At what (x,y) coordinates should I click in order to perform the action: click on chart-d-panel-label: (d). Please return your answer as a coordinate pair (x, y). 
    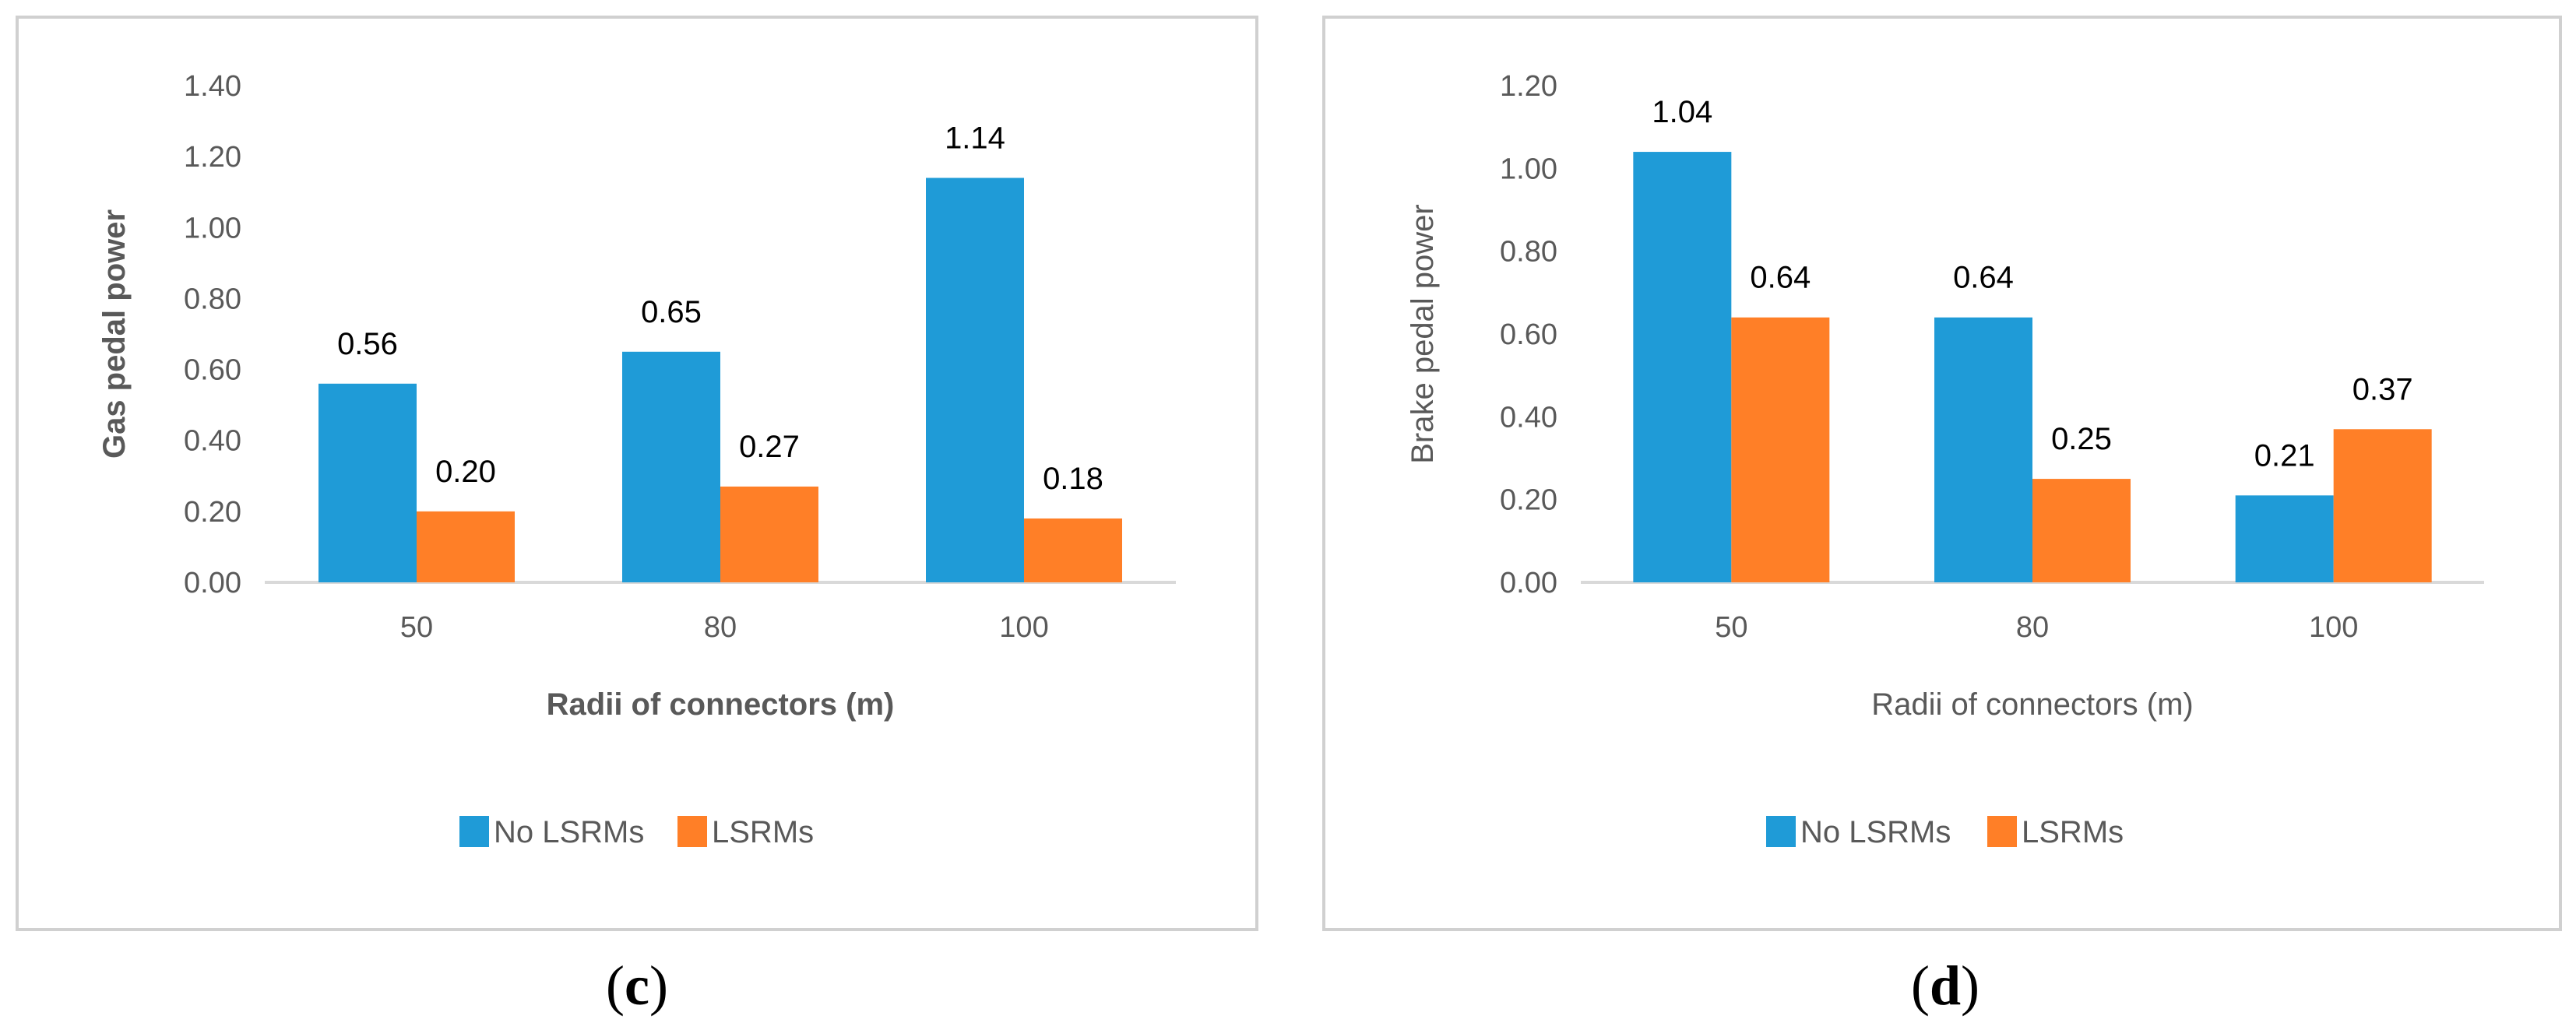
    Looking at the image, I should click on (1945, 985).